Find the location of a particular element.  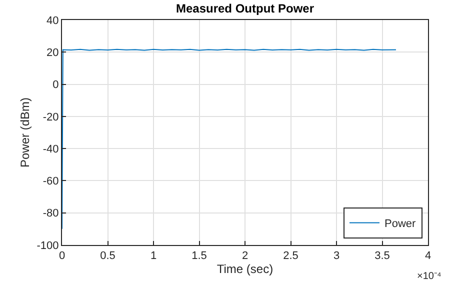

x-tick-label: 0.5 is located at coordinates (108, 256).